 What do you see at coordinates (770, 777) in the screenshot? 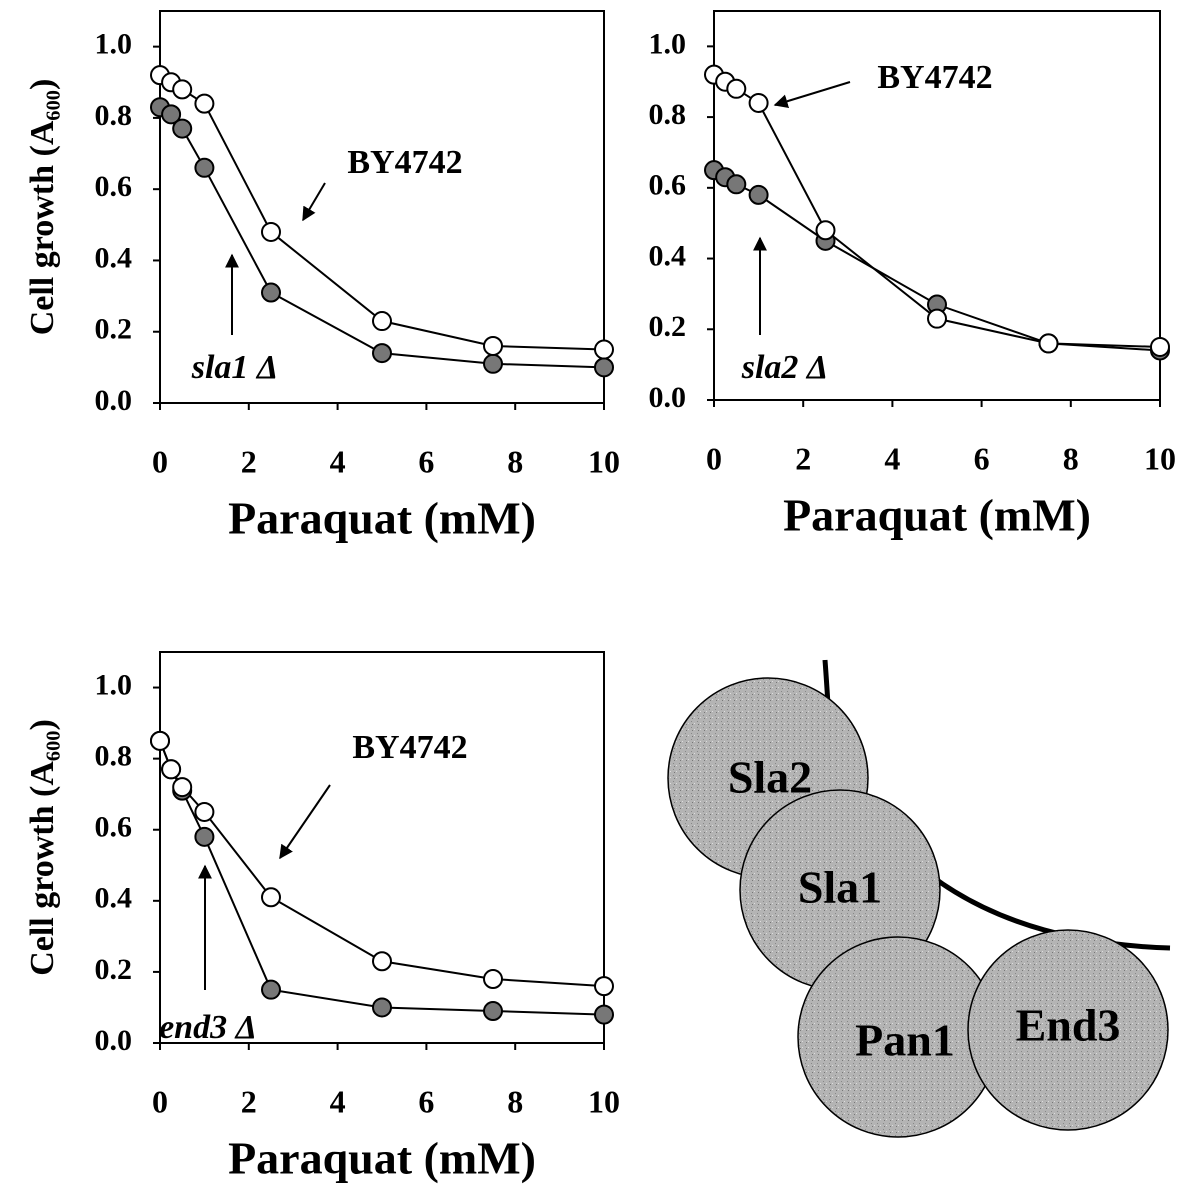
I see `node-label: Sla2` at bounding box center [770, 777].